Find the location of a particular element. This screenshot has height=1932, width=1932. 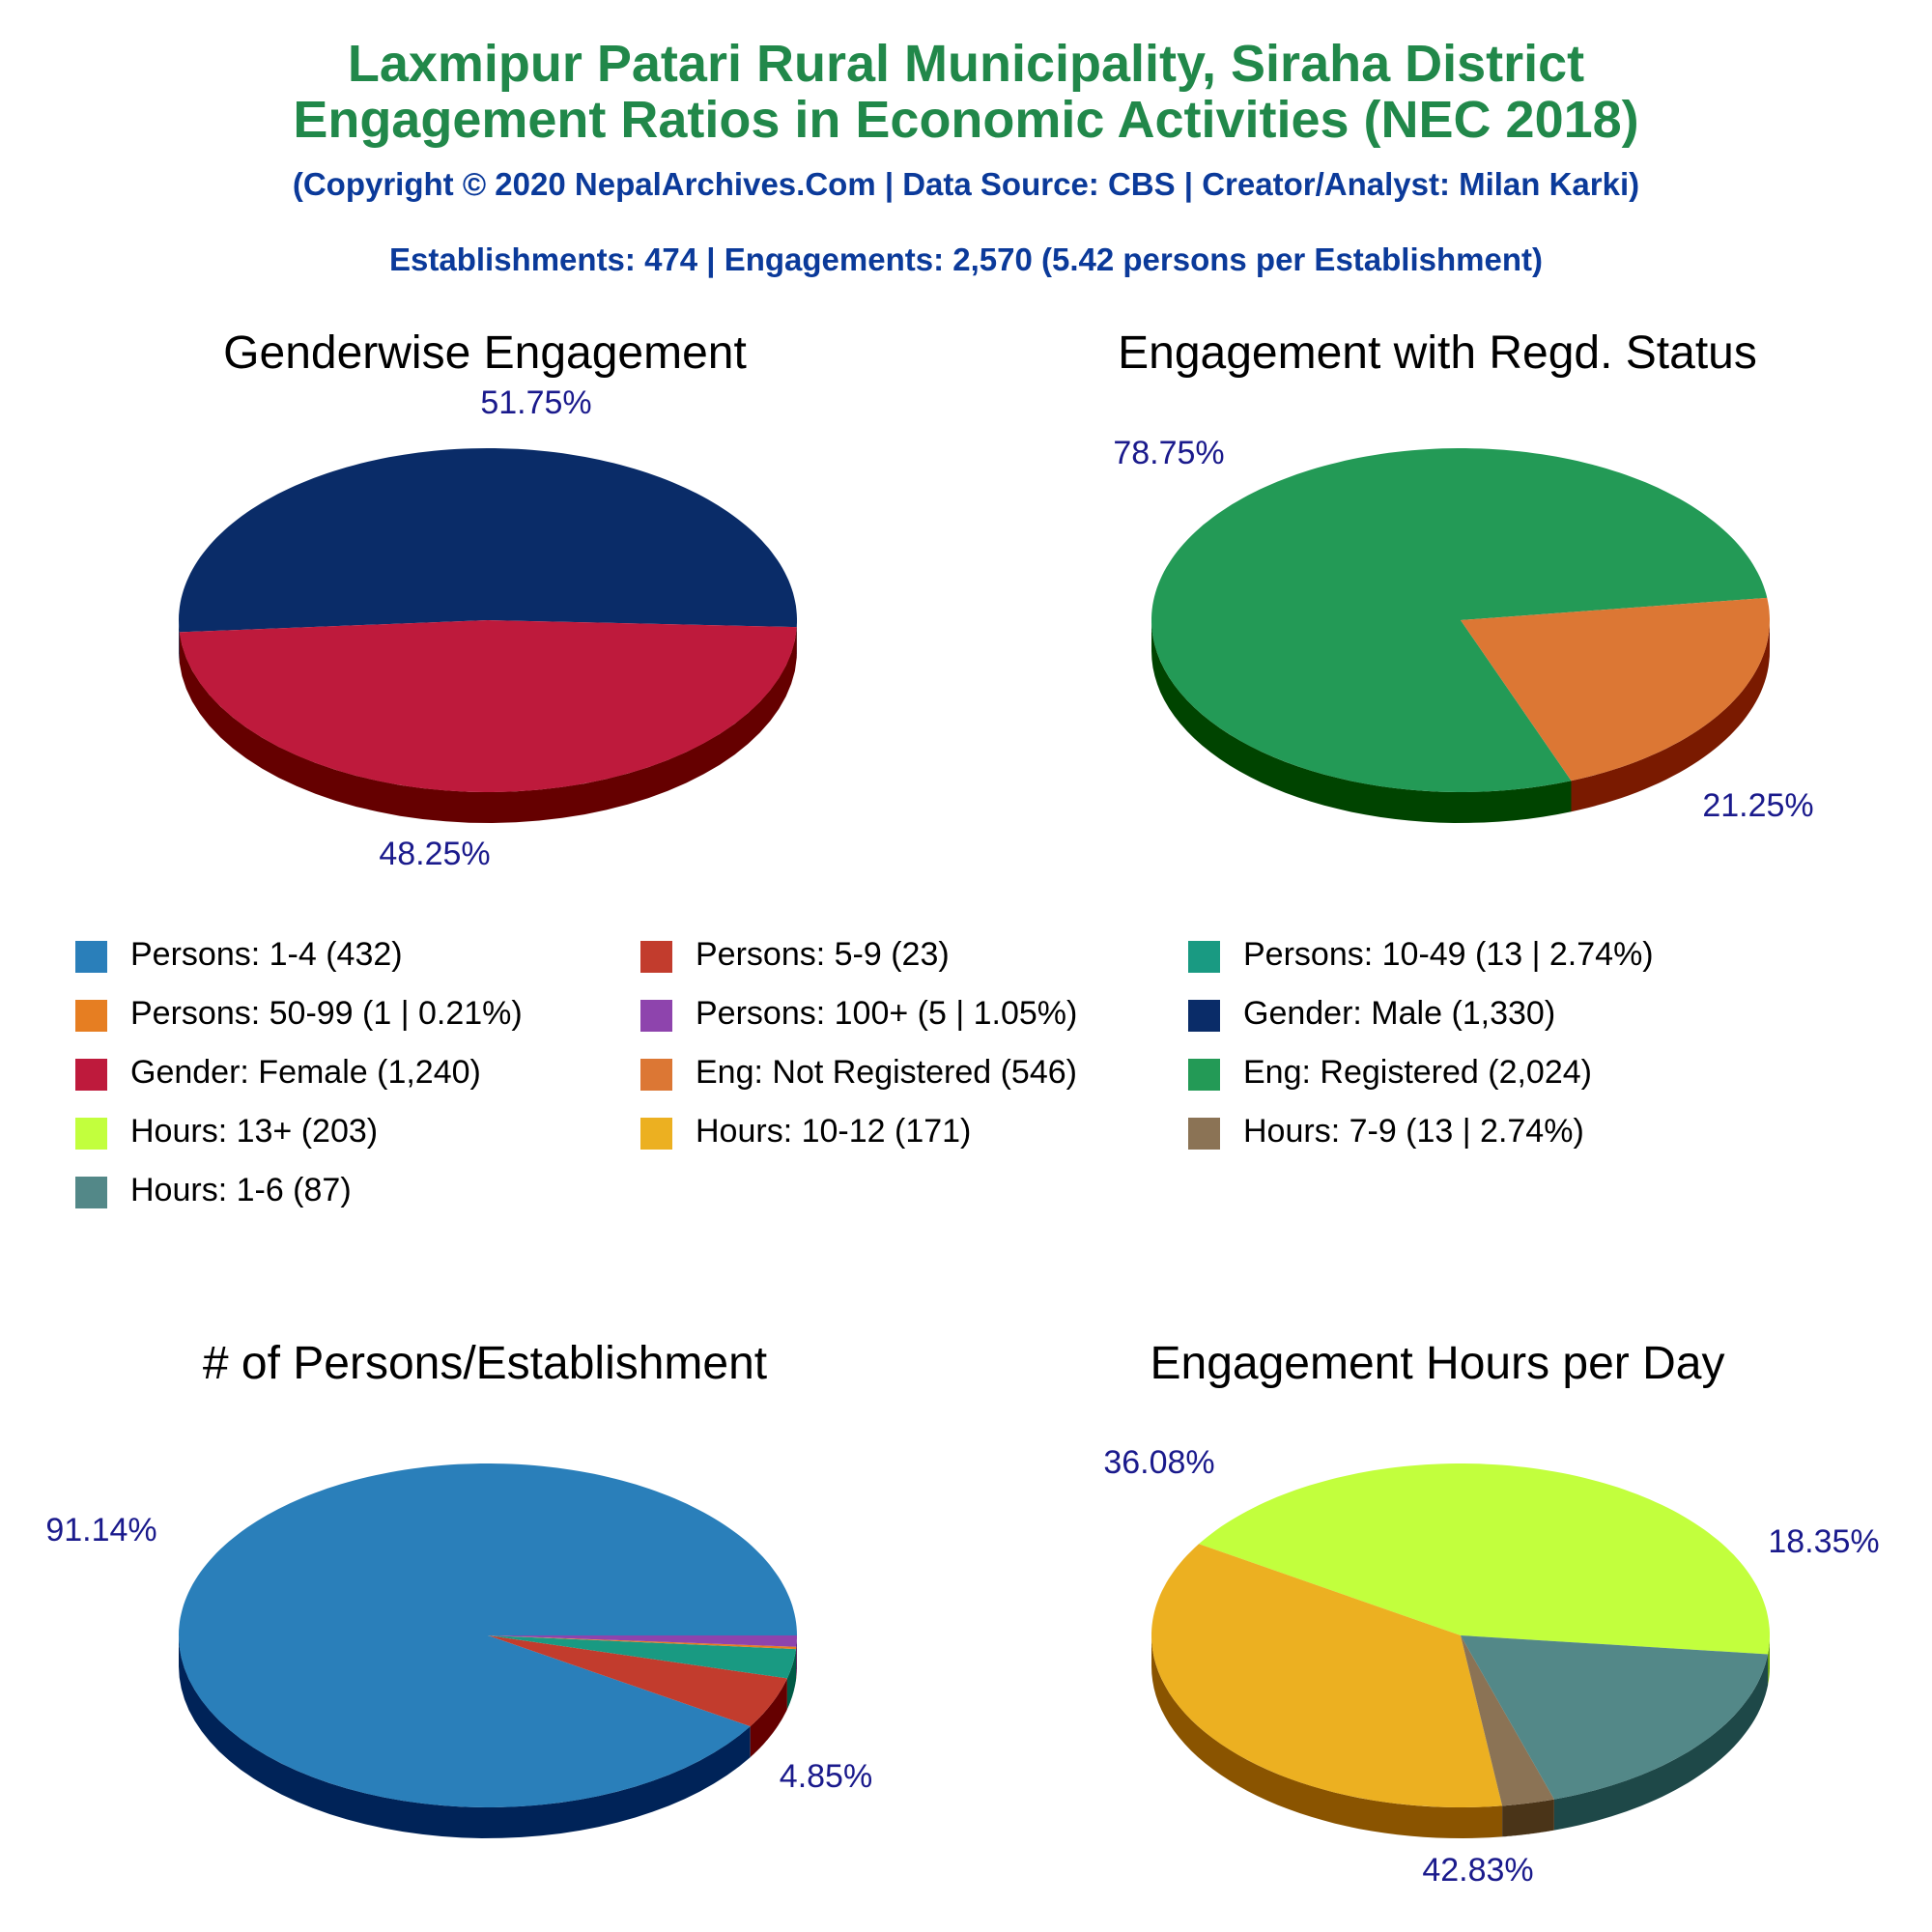

legend-label: Hours: 13+ (203) is located at coordinates (254, 1131).